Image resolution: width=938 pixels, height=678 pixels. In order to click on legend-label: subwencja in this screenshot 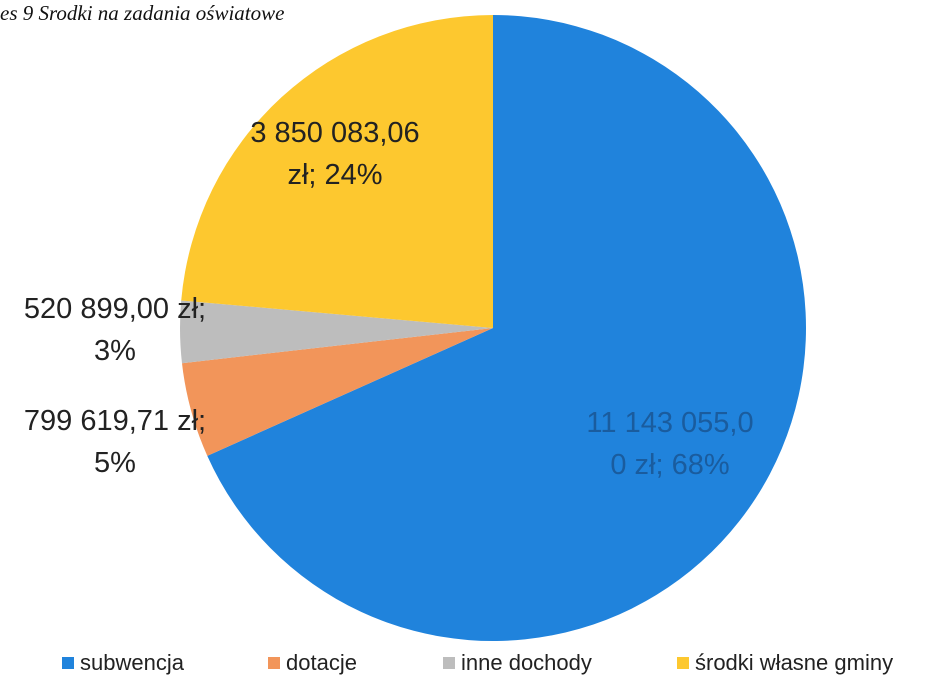, I will do `click(132, 662)`.